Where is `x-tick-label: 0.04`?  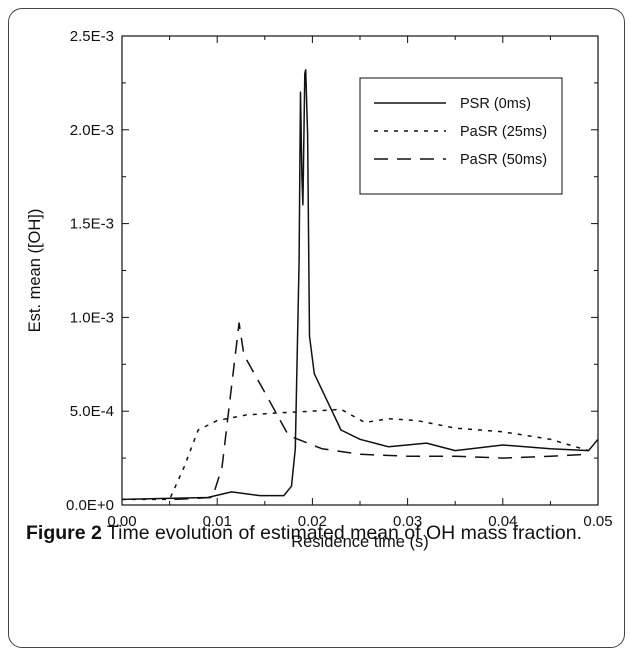
x-tick-label: 0.04 is located at coordinates (502, 521).